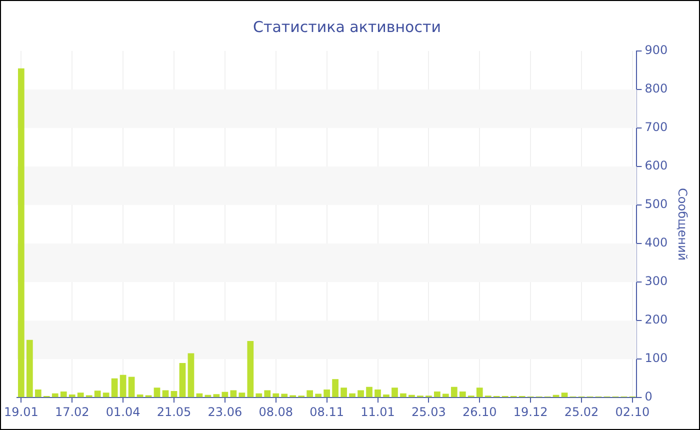 This screenshot has width=700, height=430. I want to click on x-tick-label: 19.12, so click(530, 411).